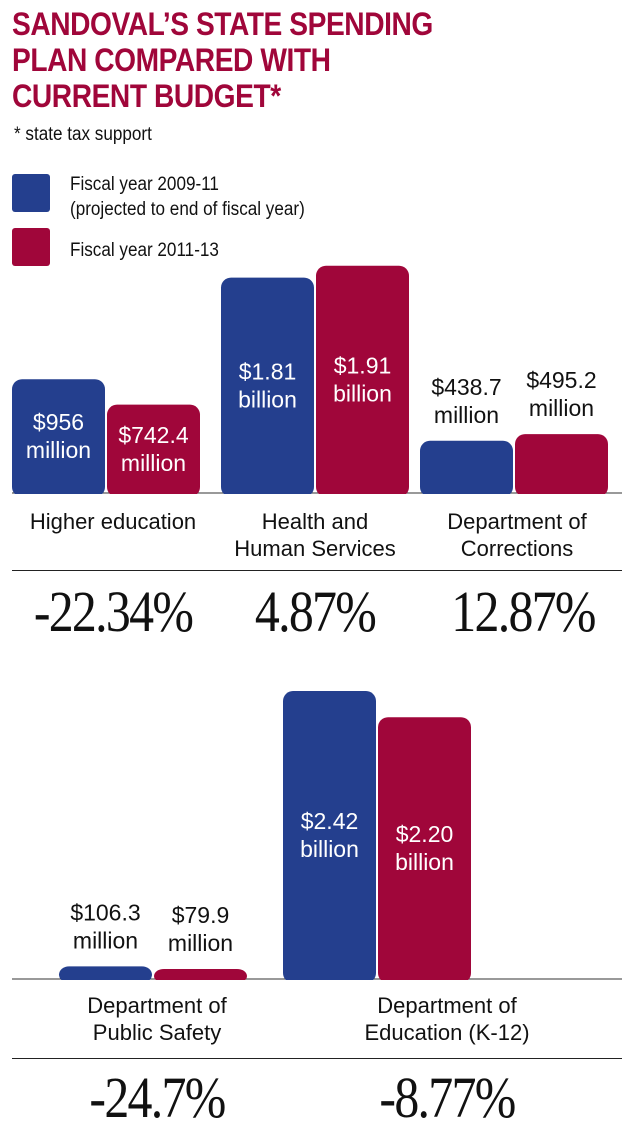  I want to click on legend-label-fy1113: Fiscal year 2011-13, so click(144, 250).